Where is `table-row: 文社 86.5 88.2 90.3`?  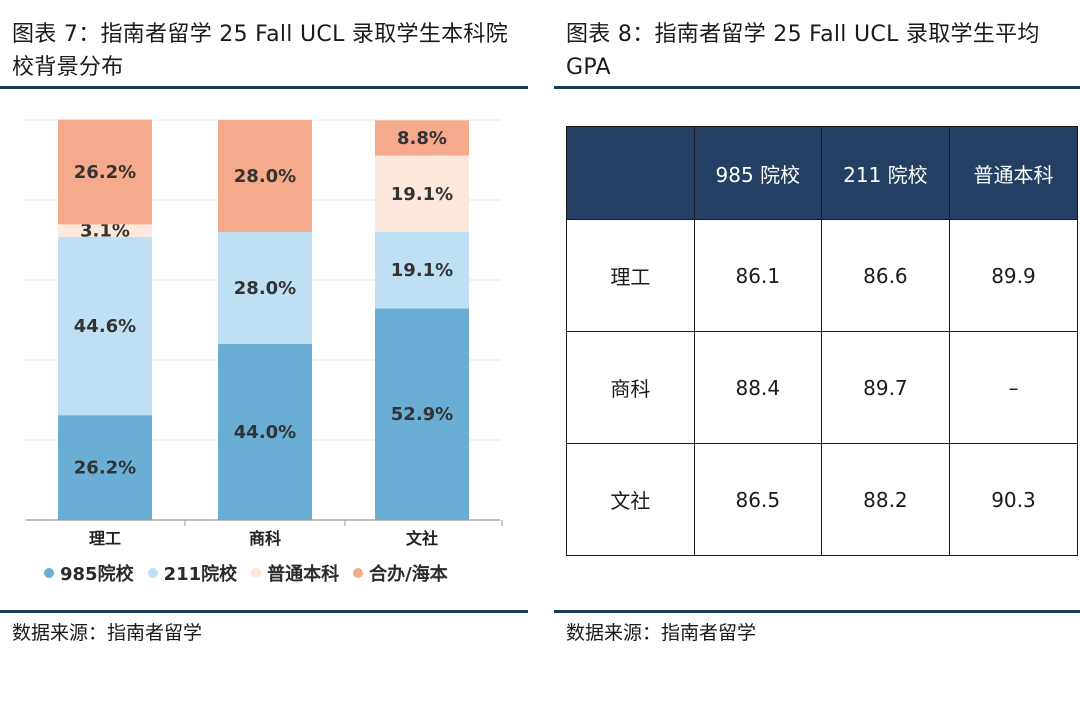
table-row: 文社 86.5 88.2 90.3 is located at coordinates (822, 499).